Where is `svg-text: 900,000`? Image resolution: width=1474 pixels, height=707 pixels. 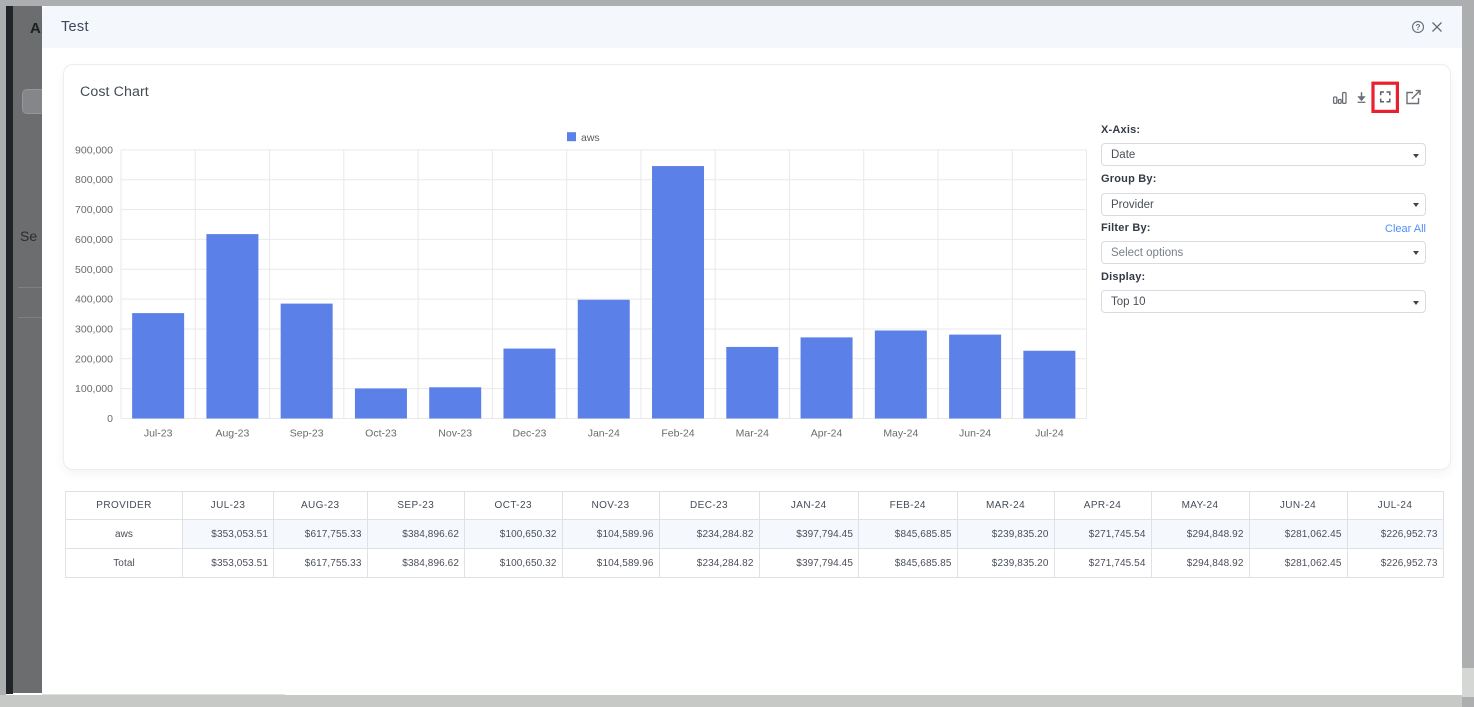 svg-text: 900,000 is located at coordinates (94, 150).